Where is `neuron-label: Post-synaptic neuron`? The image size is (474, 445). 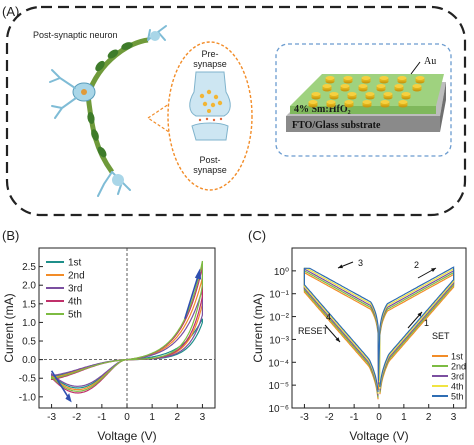
neuron-label: Post-synaptic neuron is located at coordinates (75, 35).